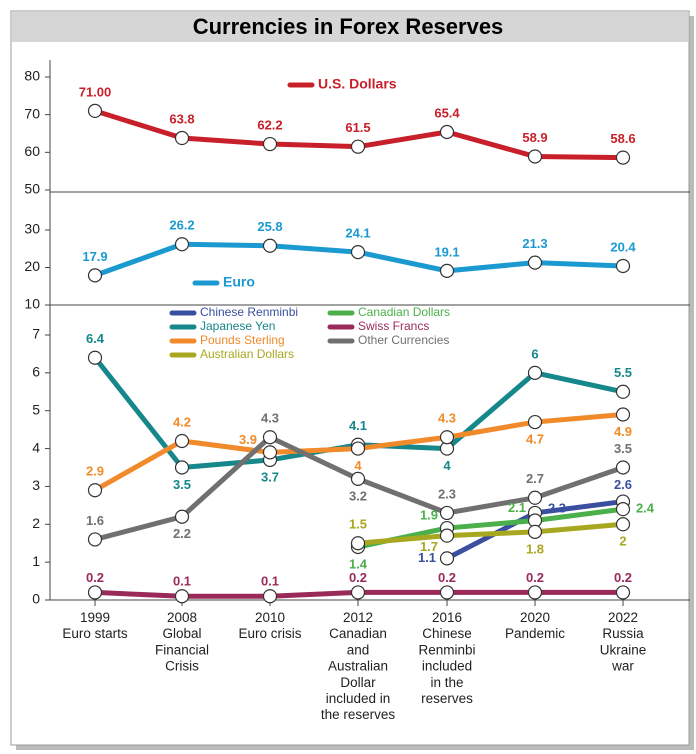 This screenshot has width=696, height=754. Describe the element at coordinates (182, 533) in the screenshot. I see `data-label: 2.2` at that location.